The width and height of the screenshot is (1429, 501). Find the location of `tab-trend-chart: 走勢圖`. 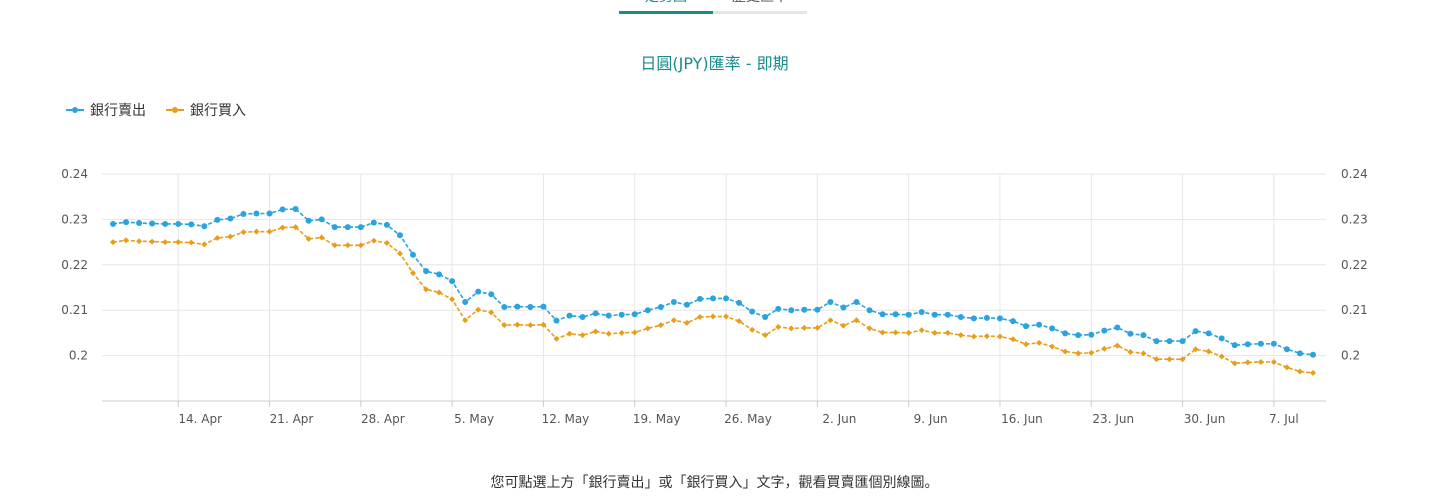

tab-trend-chart: 走勢圖 is located at coordinates (666, 7).